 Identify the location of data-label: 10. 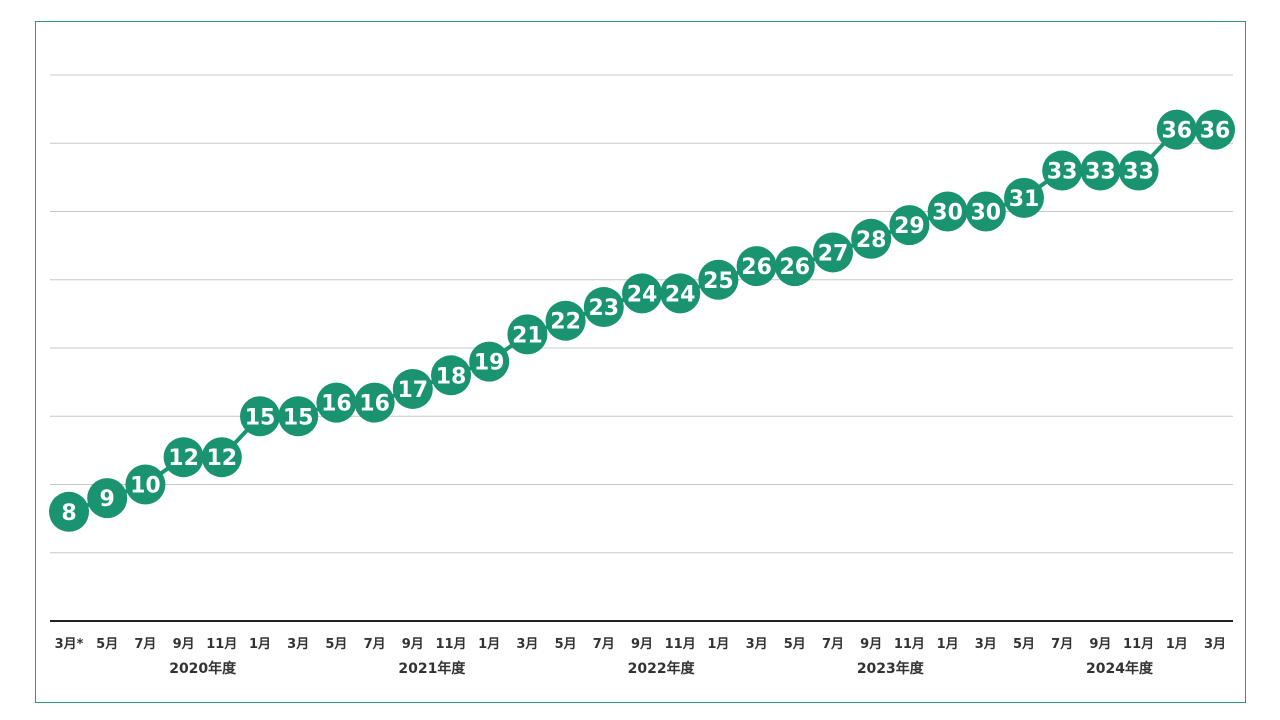
(145, 486).